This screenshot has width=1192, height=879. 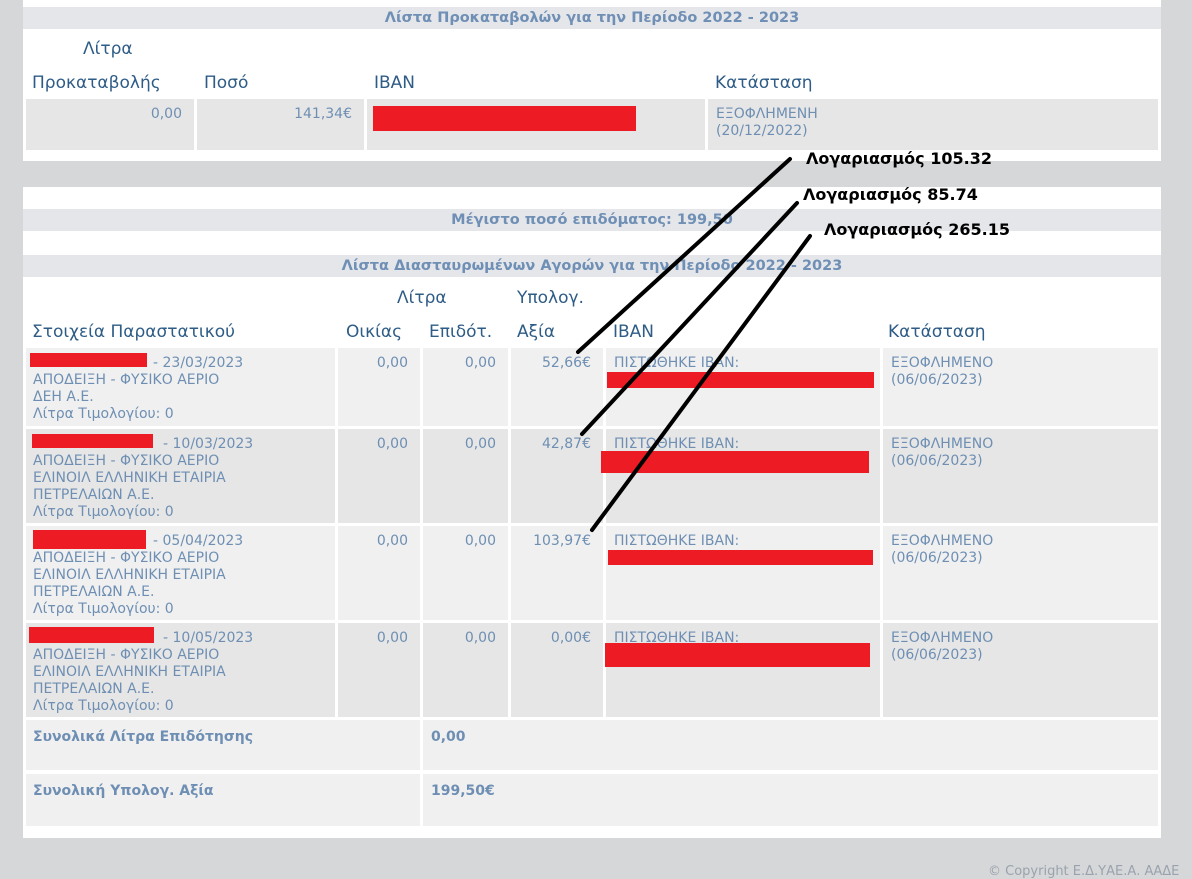 What do you see at coordinates (110, 124) in the screenshot?
I see `advance-litra: 0,00` at bounding box center [110, 124].